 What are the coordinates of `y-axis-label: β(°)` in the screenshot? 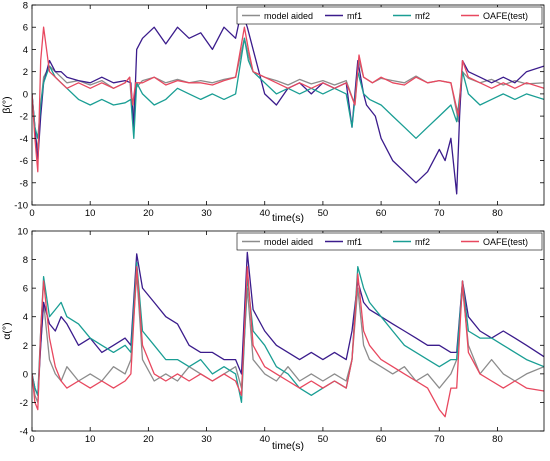 It's located at (7, 104).